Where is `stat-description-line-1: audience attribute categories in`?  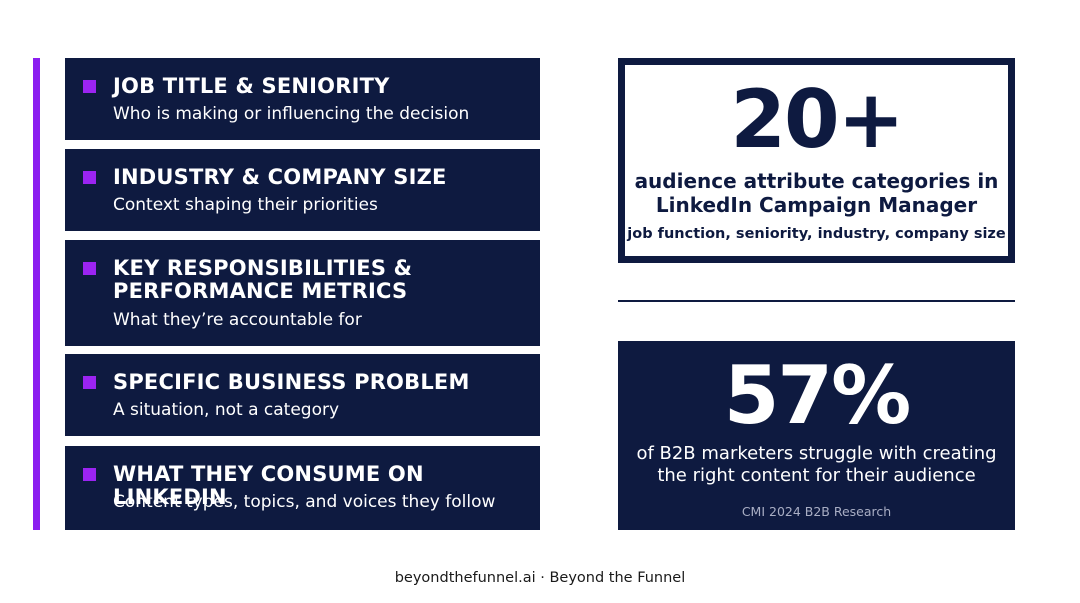
stat-description-line-1: audience attribute categories in is located at coordinates (816, 181).